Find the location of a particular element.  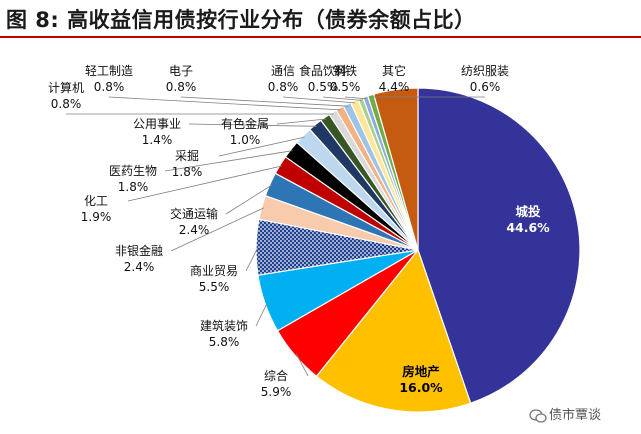

watermark-text: 债市覃谈 is located at coordinates (575, 415).